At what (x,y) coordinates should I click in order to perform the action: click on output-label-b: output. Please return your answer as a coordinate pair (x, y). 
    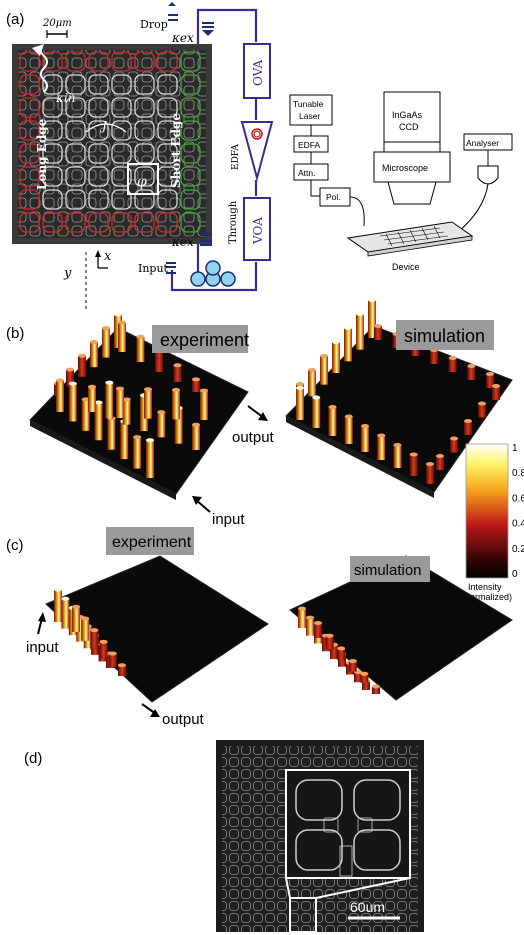
    Looking at the image, I should click on (253, 437).